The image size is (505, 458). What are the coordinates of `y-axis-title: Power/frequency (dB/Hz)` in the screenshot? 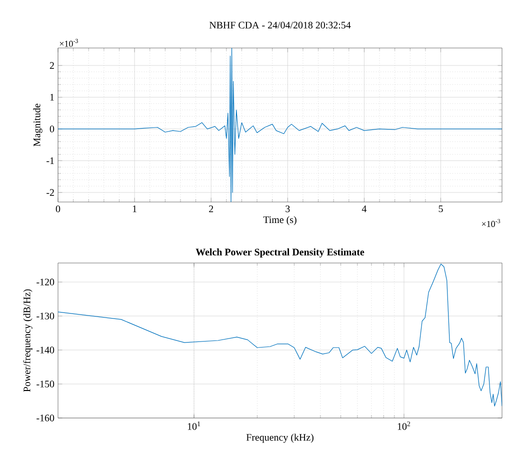 It's located at (27, 340).